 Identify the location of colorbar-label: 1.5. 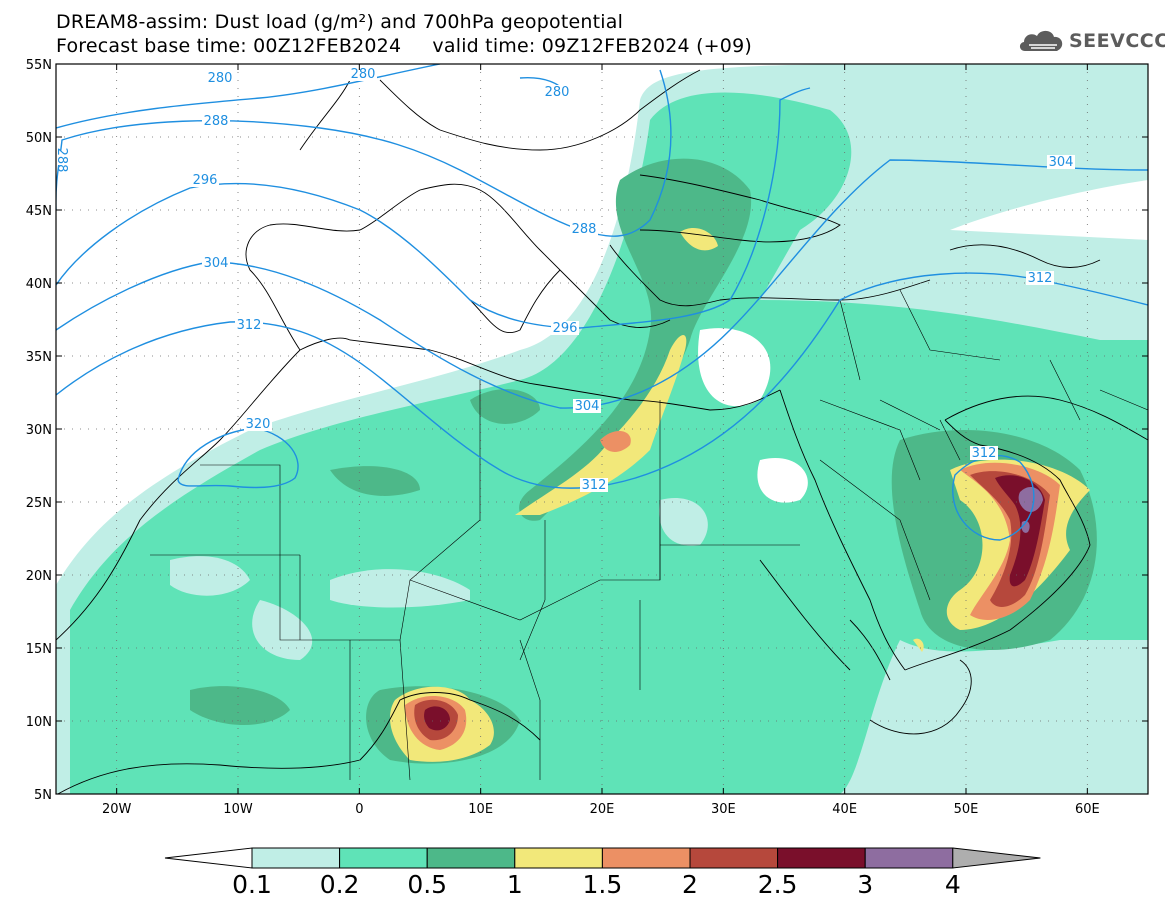
(603, 884).